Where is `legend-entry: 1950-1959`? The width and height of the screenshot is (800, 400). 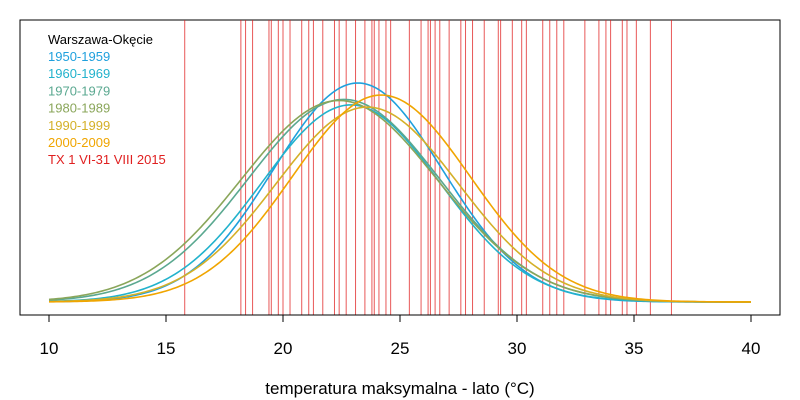 legend-entry: 1950-1959 is located at coordinates (79, 56).